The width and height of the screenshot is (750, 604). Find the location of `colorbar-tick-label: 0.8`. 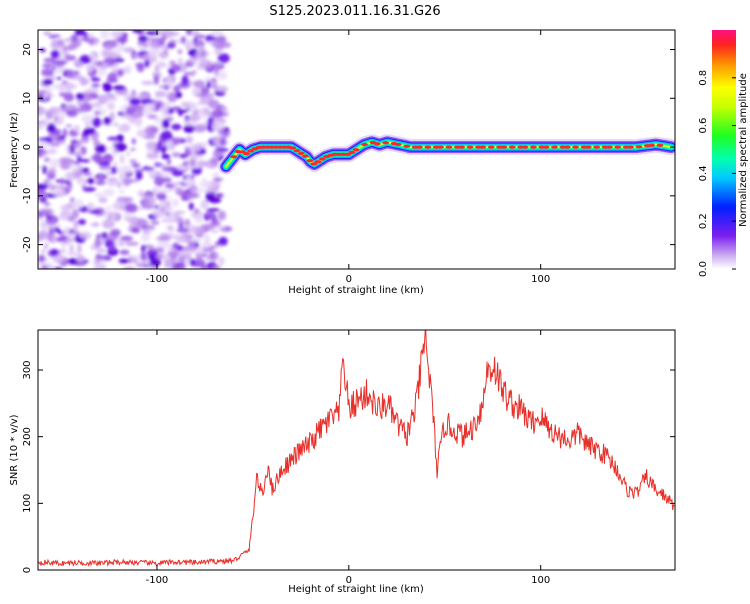

colorbar-tick-label: 0.8 is located at coordinates (703, 78).